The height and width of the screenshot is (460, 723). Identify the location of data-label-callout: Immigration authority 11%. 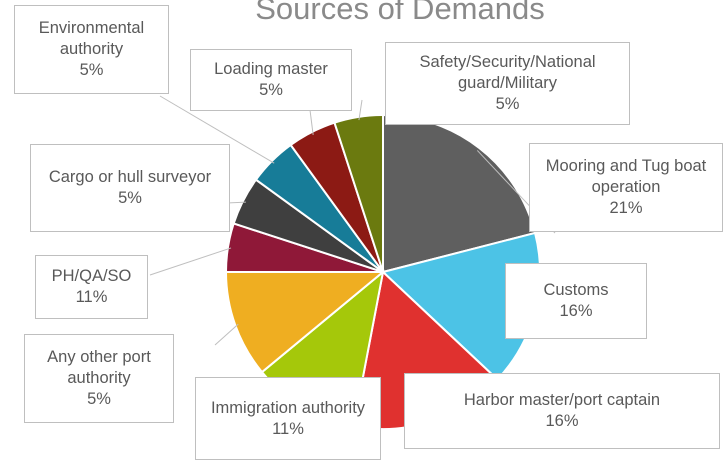
(288, 418).